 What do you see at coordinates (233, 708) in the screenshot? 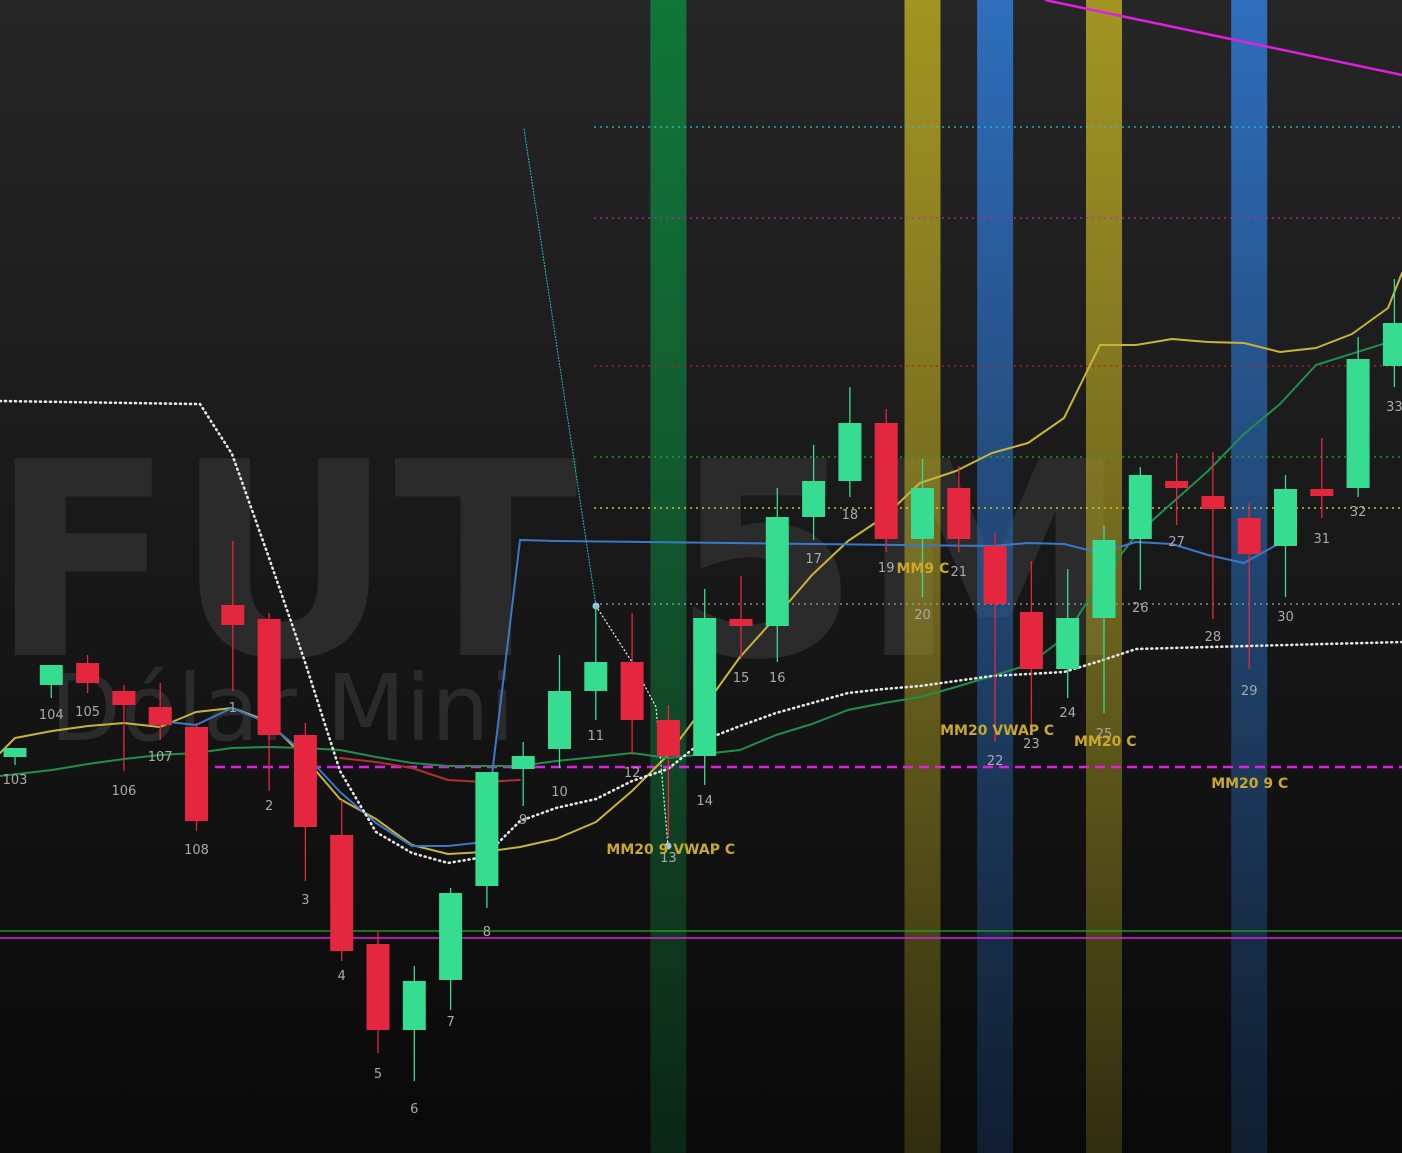
I see `bar-number-label: 1` at bounding box center [233, 708].